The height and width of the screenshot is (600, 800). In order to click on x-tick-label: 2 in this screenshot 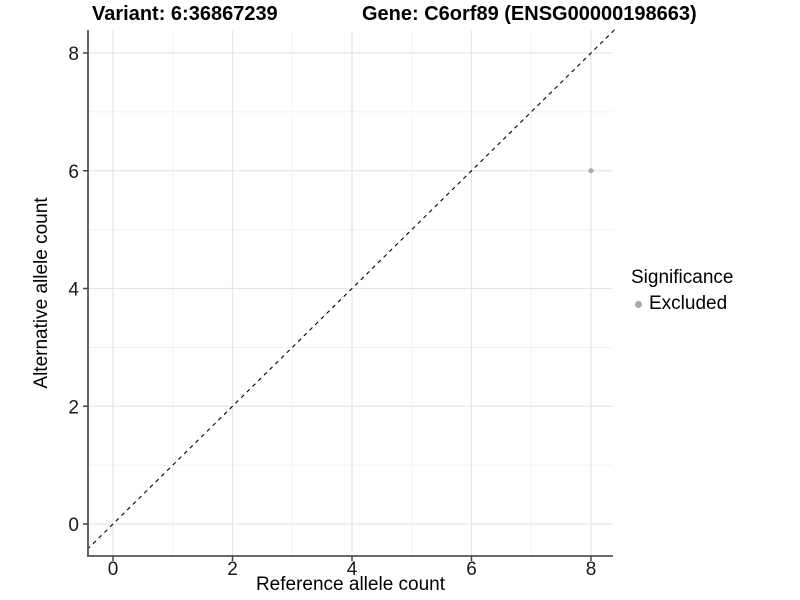, I will do `click(232, 569)`.